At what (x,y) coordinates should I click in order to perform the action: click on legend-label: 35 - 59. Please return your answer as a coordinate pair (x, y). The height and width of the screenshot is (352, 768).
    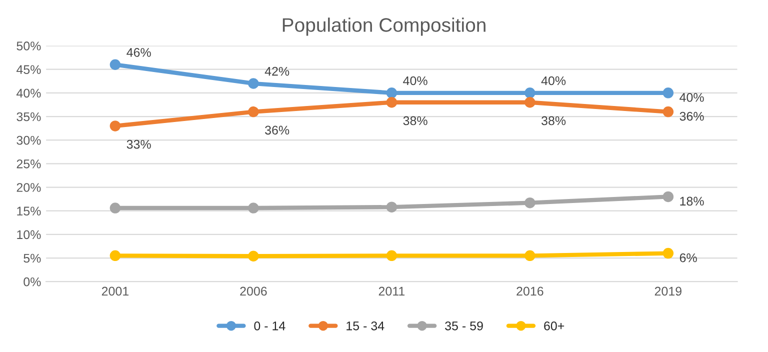
    Looking at the image, I should click on (464, 325).